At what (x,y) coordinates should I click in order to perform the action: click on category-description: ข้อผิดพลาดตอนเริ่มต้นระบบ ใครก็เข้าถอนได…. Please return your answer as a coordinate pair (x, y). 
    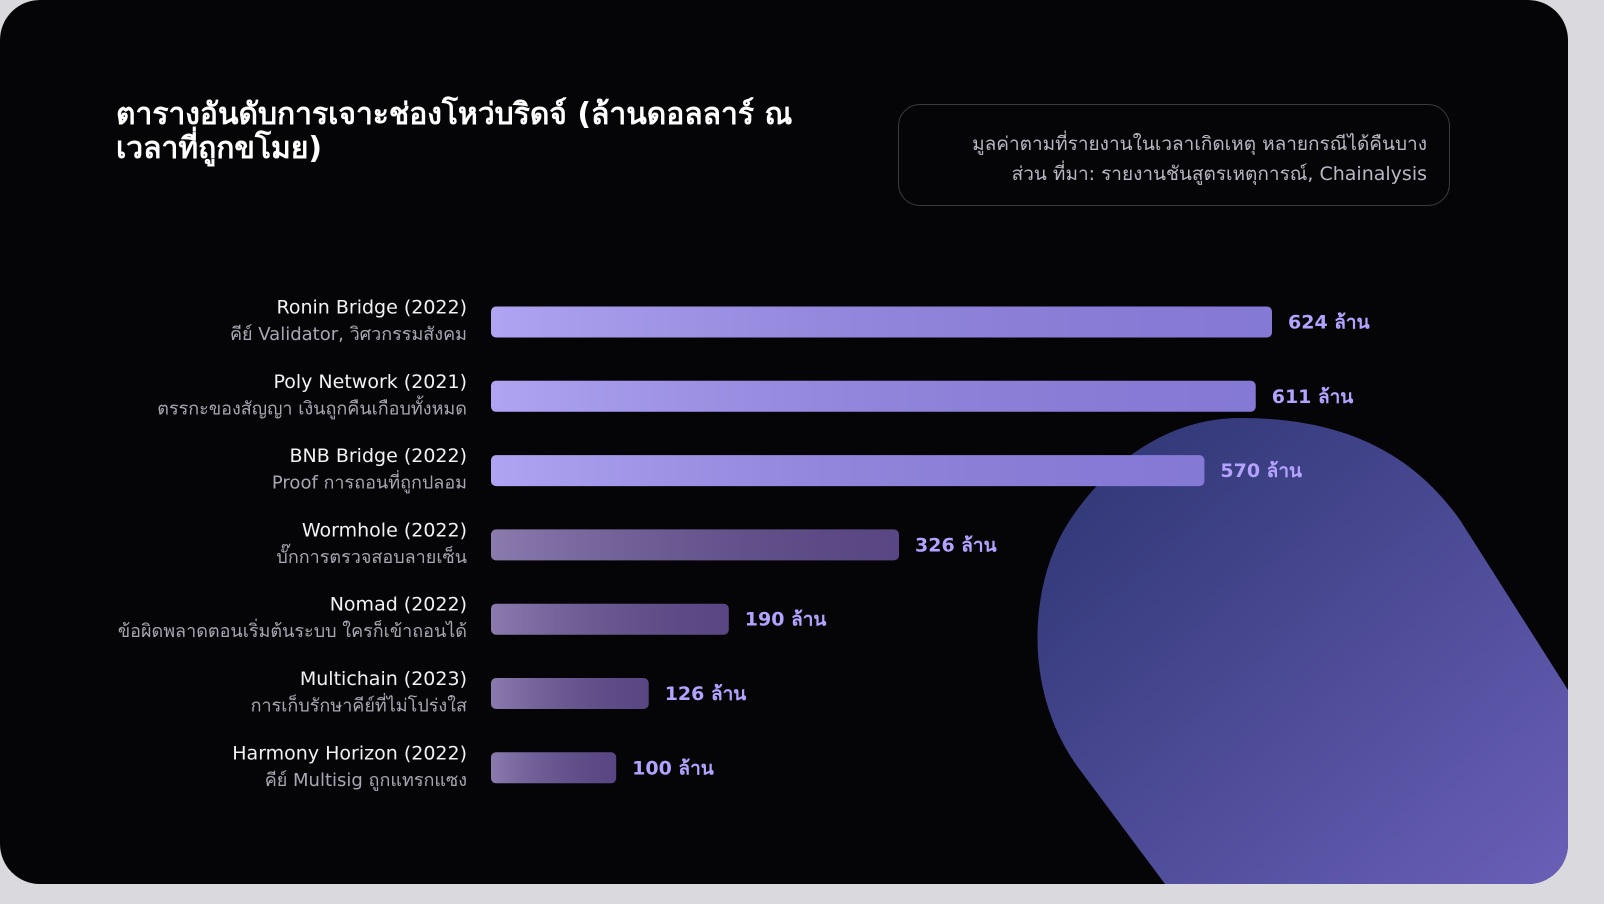
    Looking at the image, I should click on (292, 630).